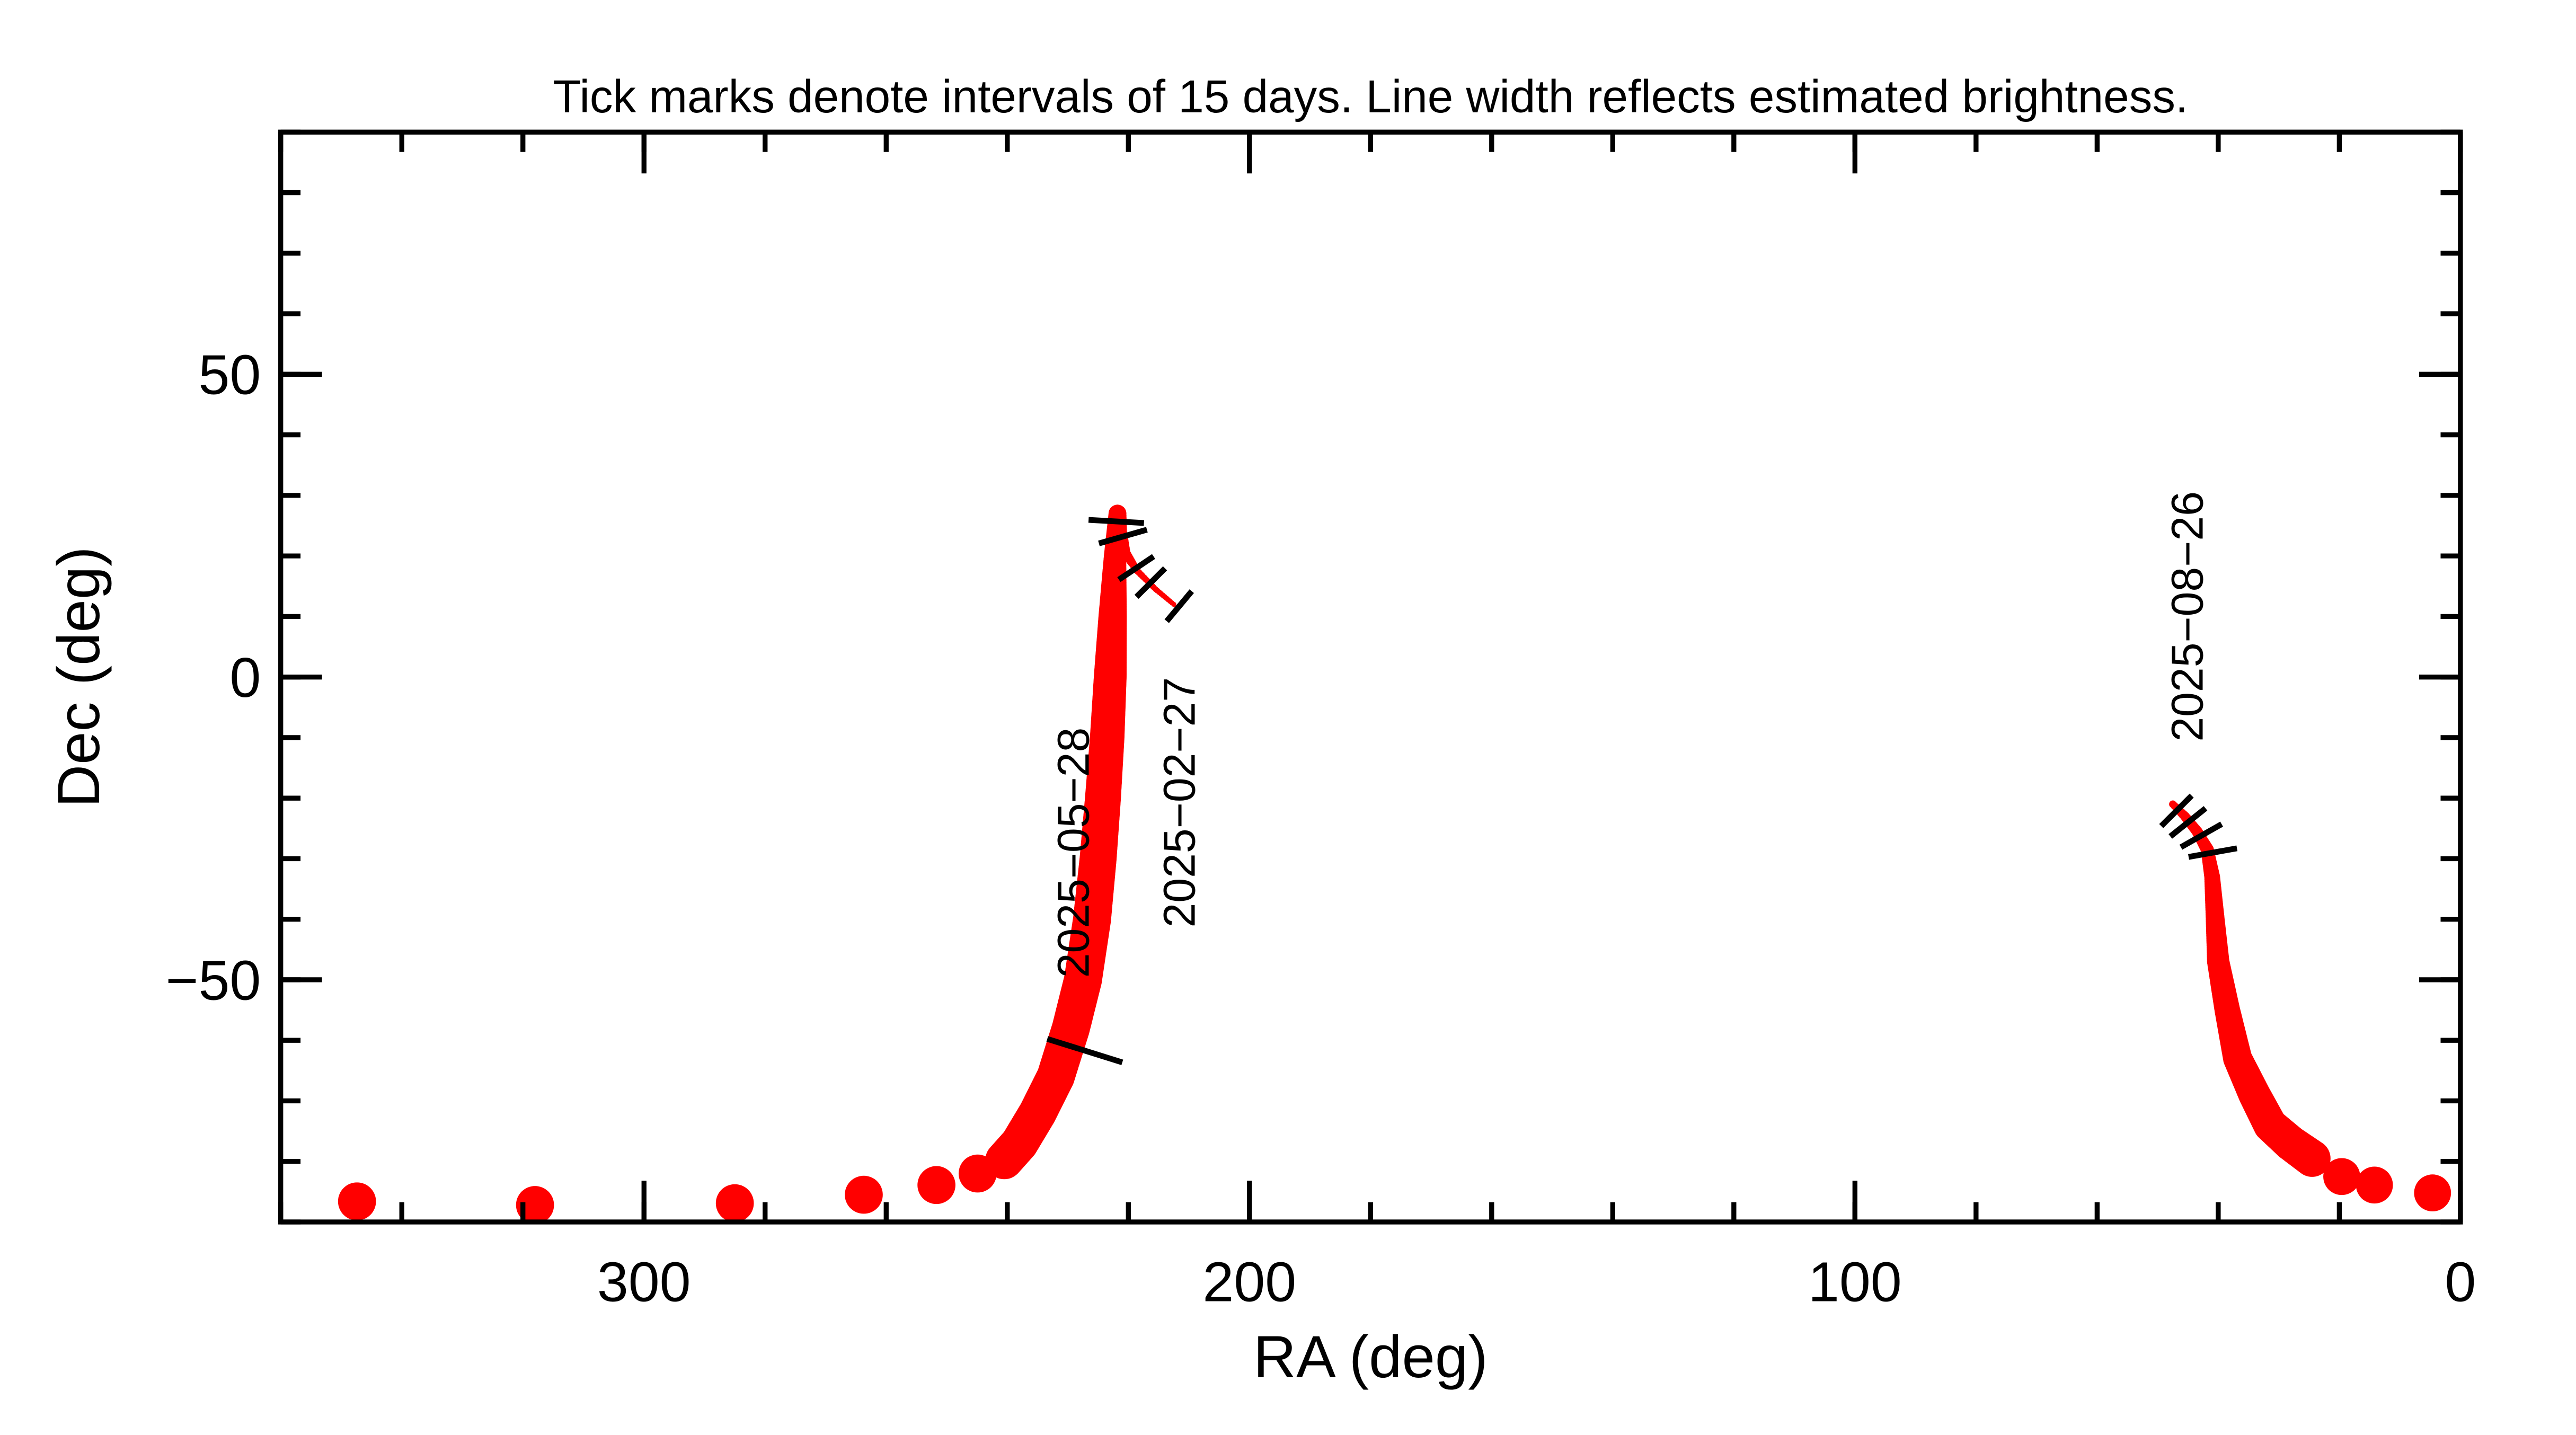 The width and height of the screenshot is (2576, 1435). Describe the element at coordinates (1370, 1356) in the screenshot. I see `x-axis-label: RA (deg)` at that location.